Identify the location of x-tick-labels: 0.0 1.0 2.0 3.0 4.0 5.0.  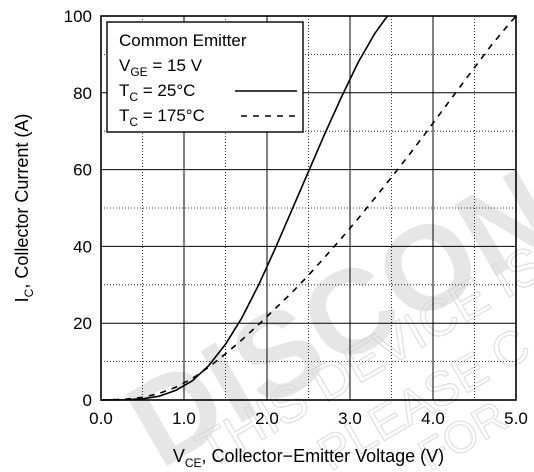
(308, 418).